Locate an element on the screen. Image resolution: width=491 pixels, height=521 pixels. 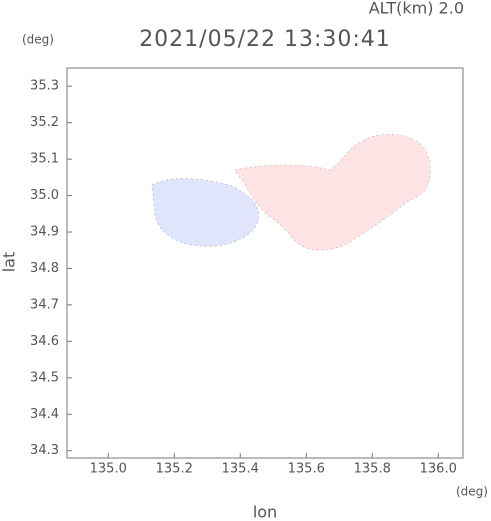
y-tick-label: 35.3 is located at coordinates (44, 86).